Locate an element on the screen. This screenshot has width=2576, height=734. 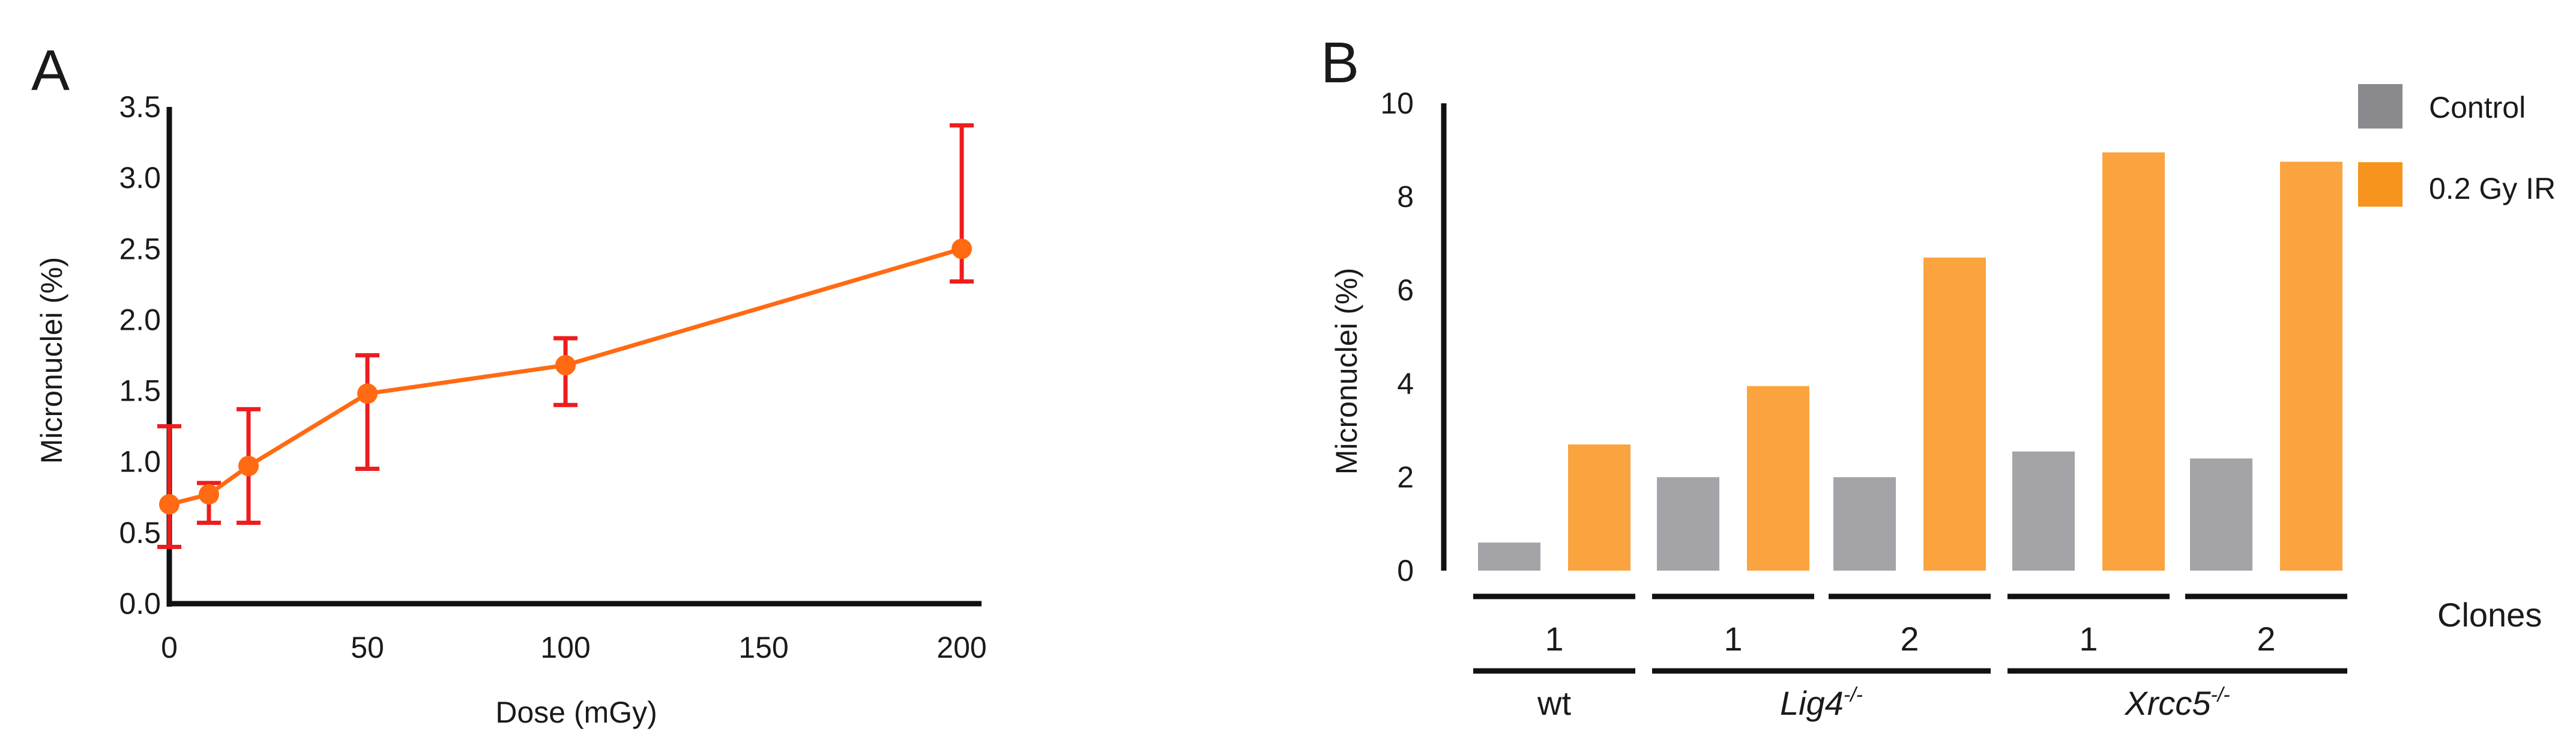
panel-b-letter: B is located at coordinates (1340, 63).